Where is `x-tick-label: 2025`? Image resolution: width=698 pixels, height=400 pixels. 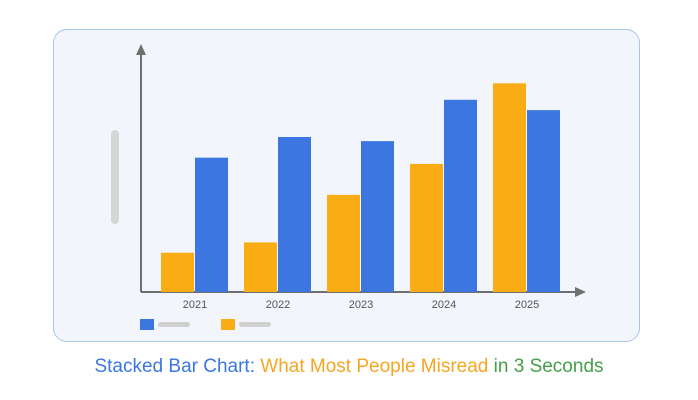
x-tick-label: 2025 is located at coordinates (527, 305).